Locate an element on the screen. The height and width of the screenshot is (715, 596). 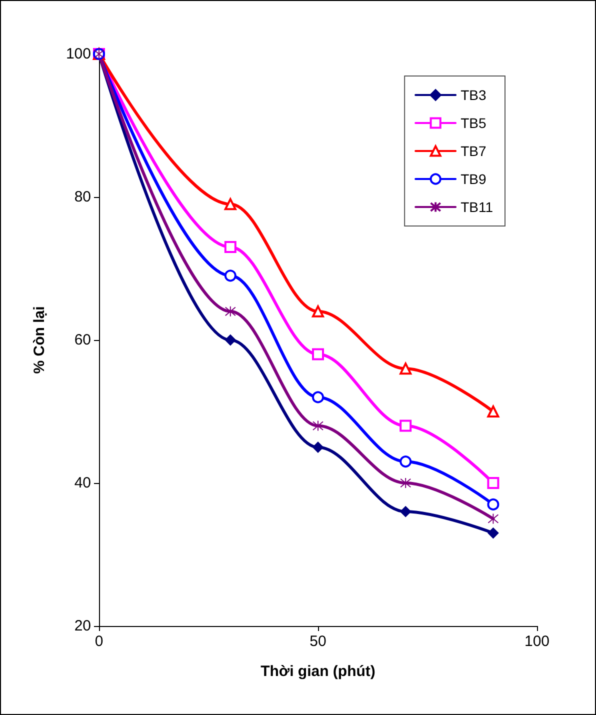
legend-label: TB9 is located at coordinates (473, 179).